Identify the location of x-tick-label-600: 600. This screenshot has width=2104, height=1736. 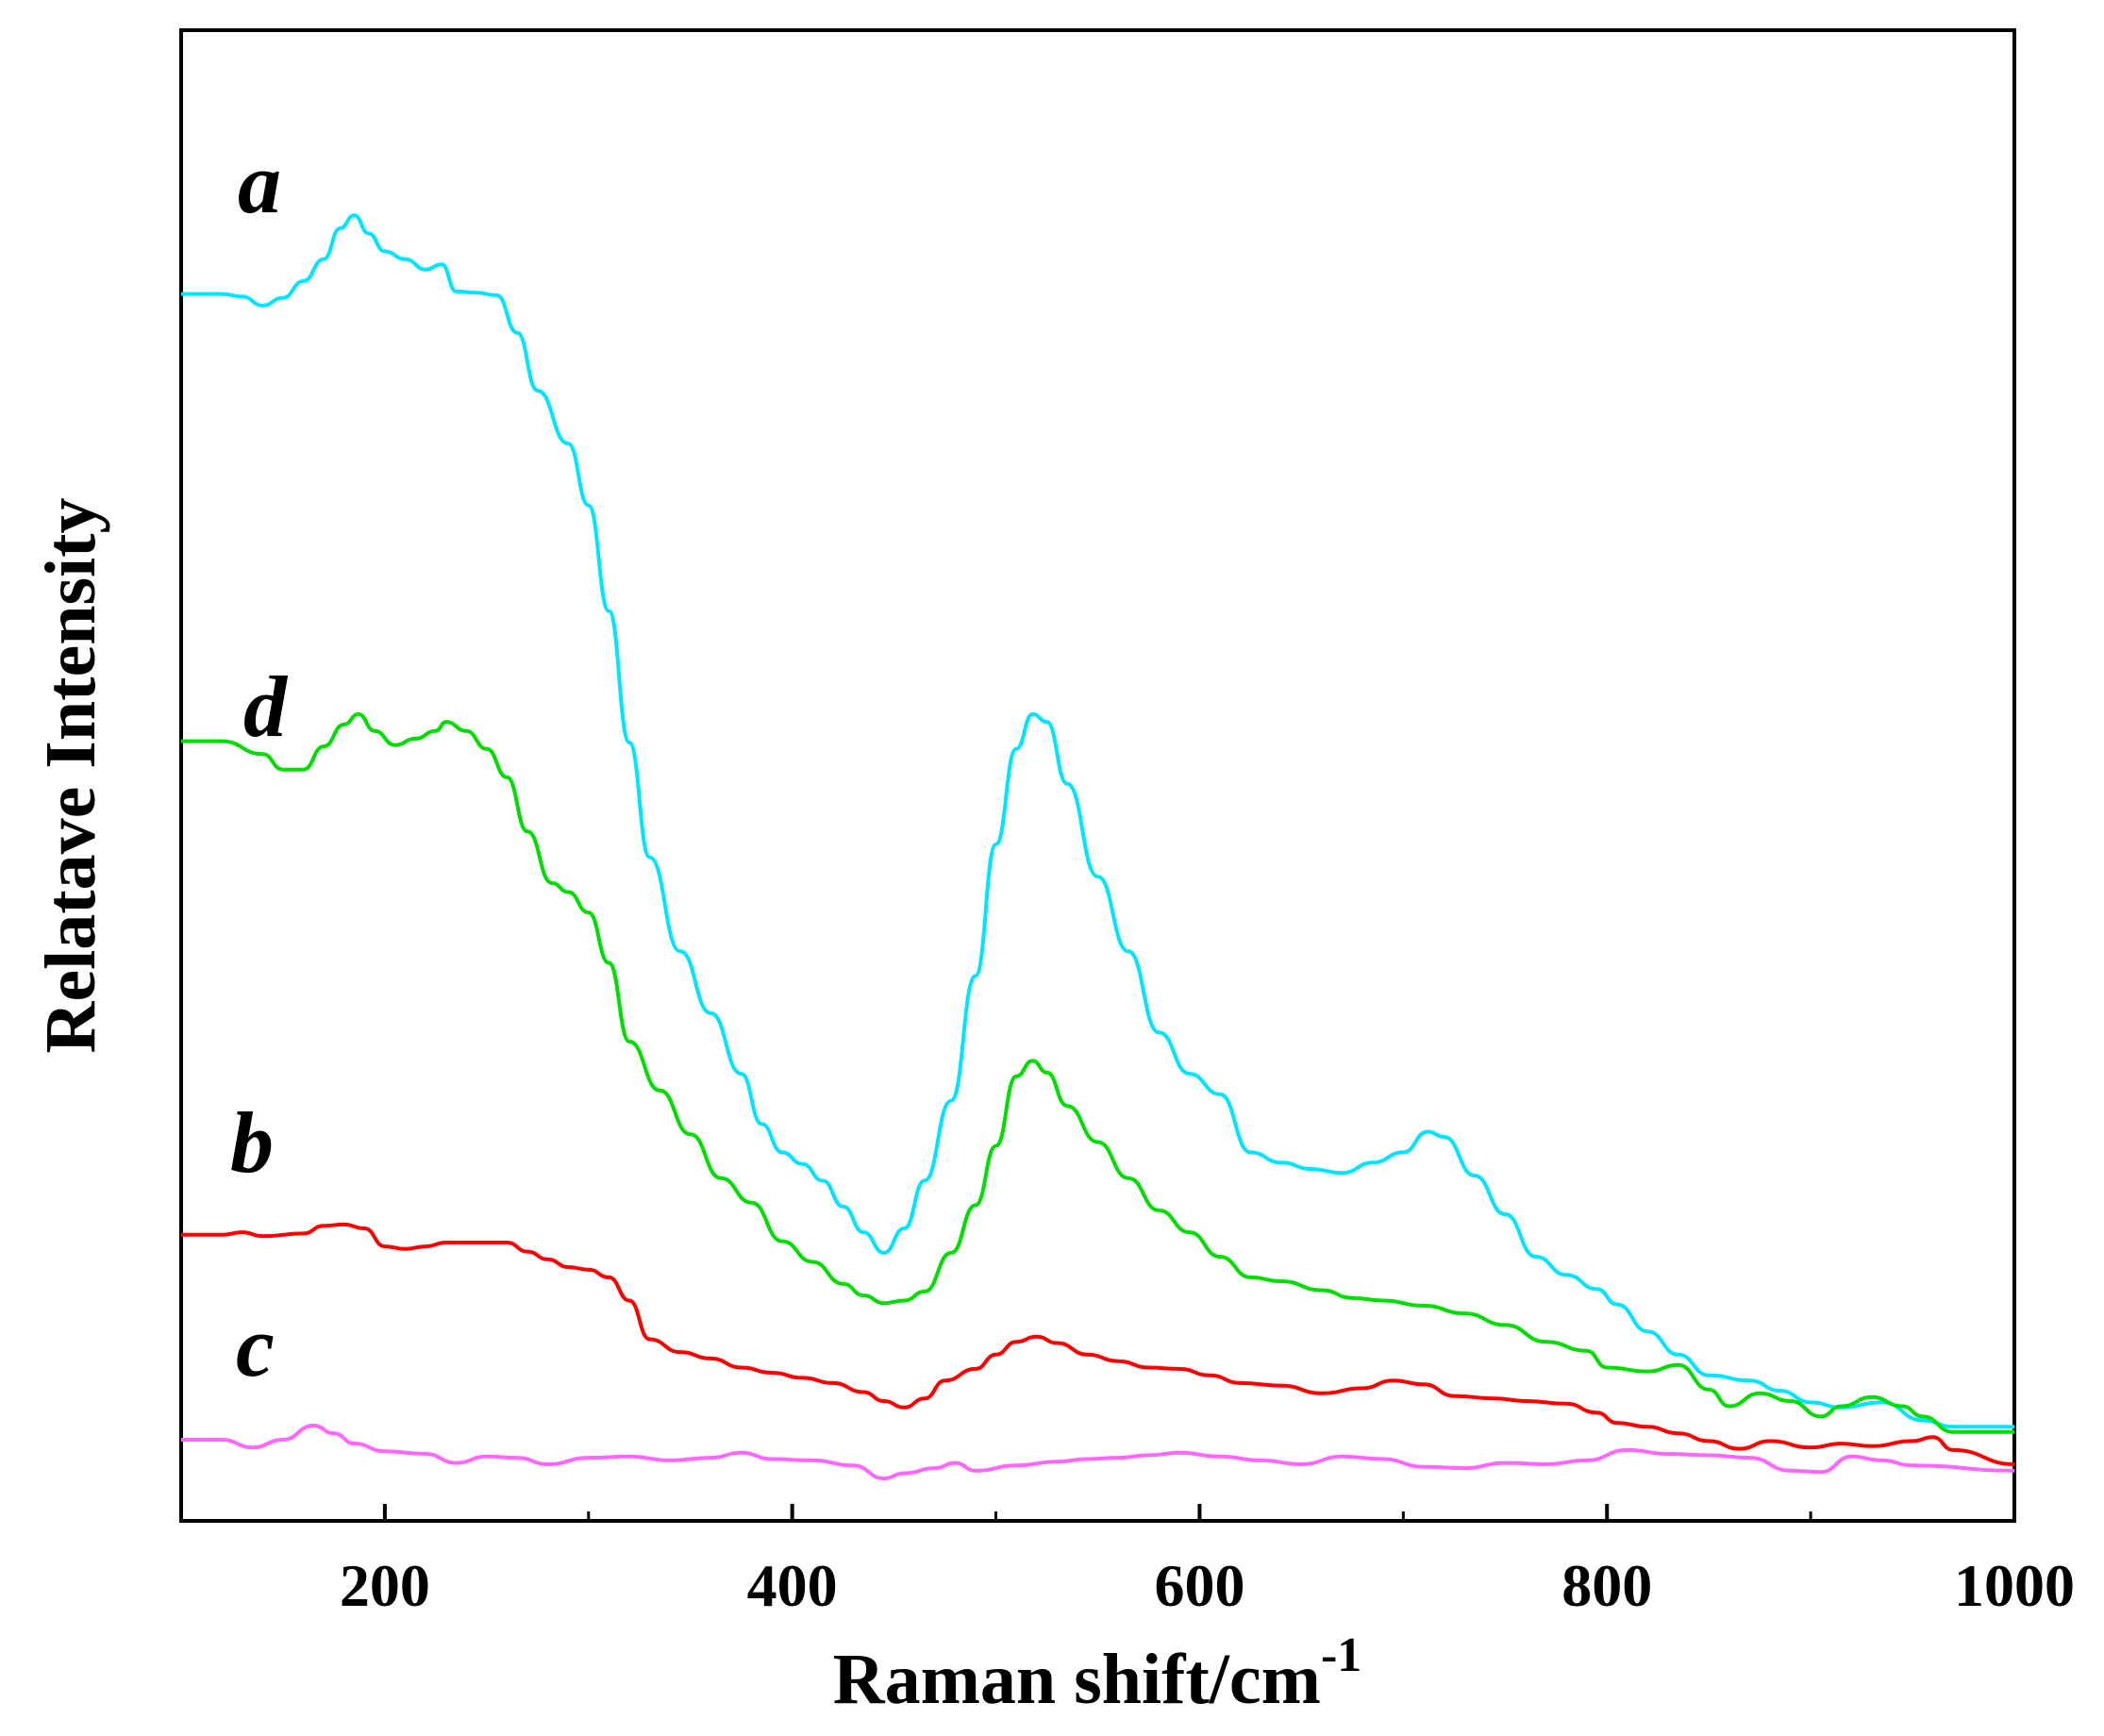
(1199, 1585).